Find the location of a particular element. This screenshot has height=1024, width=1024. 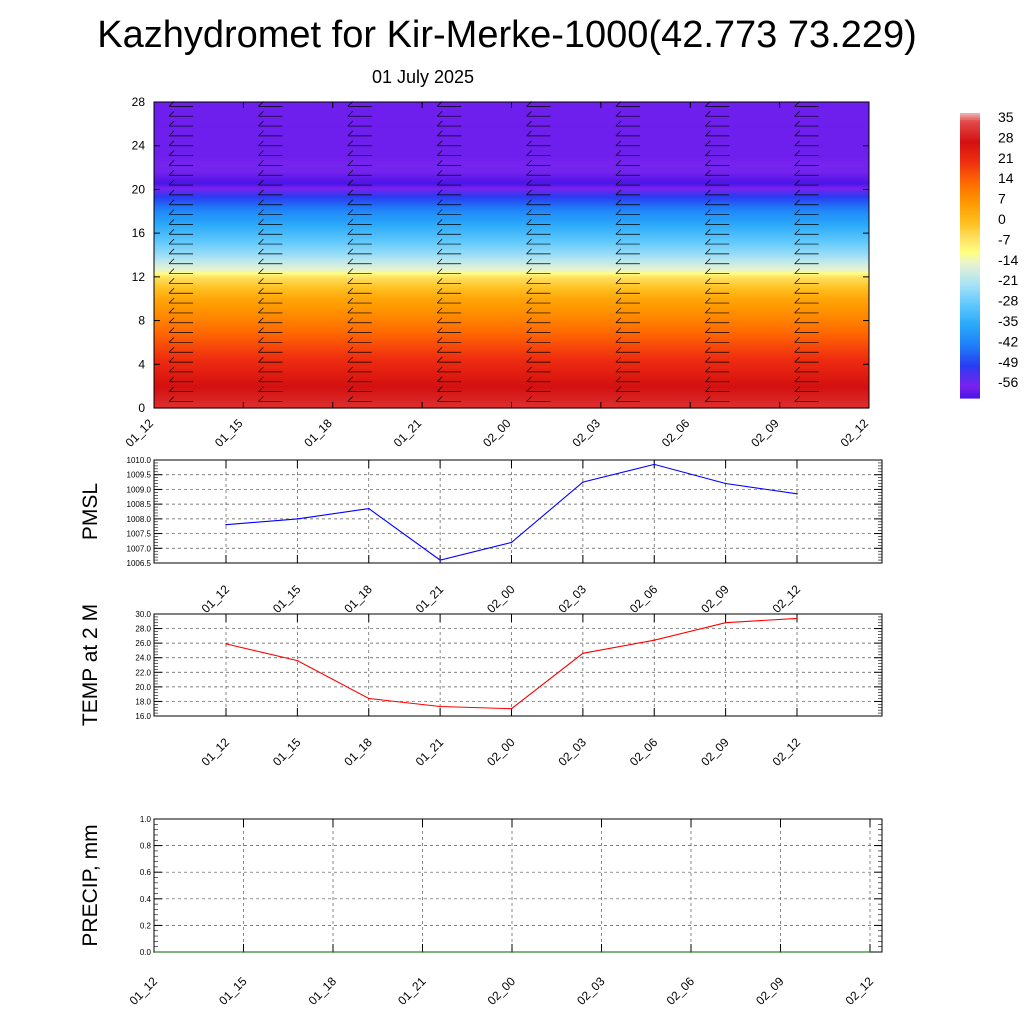

x-tick-label: 01_12 is located at coordinates (144, 991).